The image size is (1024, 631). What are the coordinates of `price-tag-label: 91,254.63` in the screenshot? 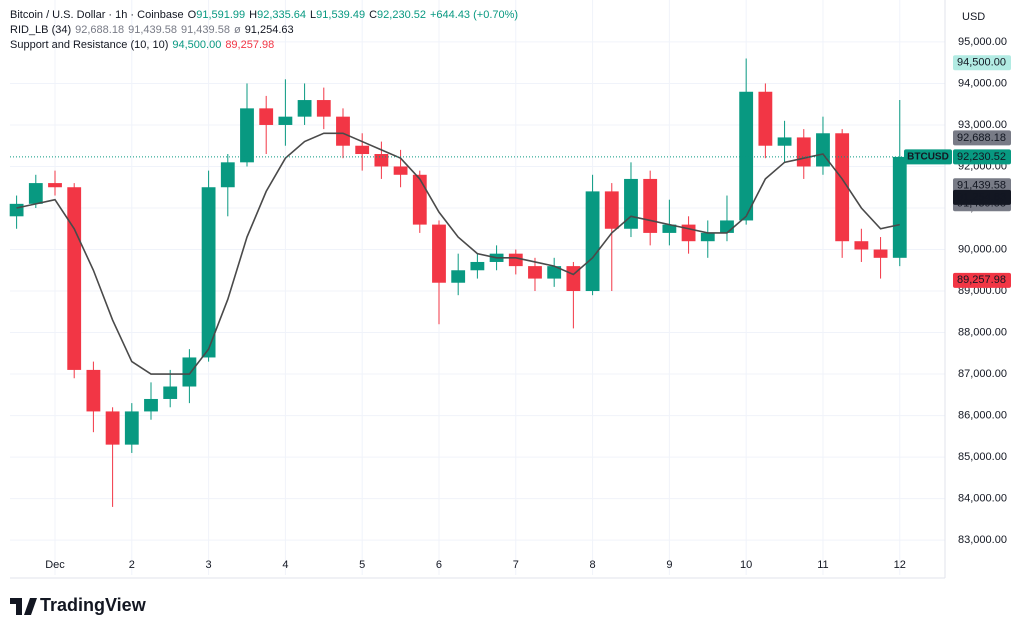 It's located at (981, 197).